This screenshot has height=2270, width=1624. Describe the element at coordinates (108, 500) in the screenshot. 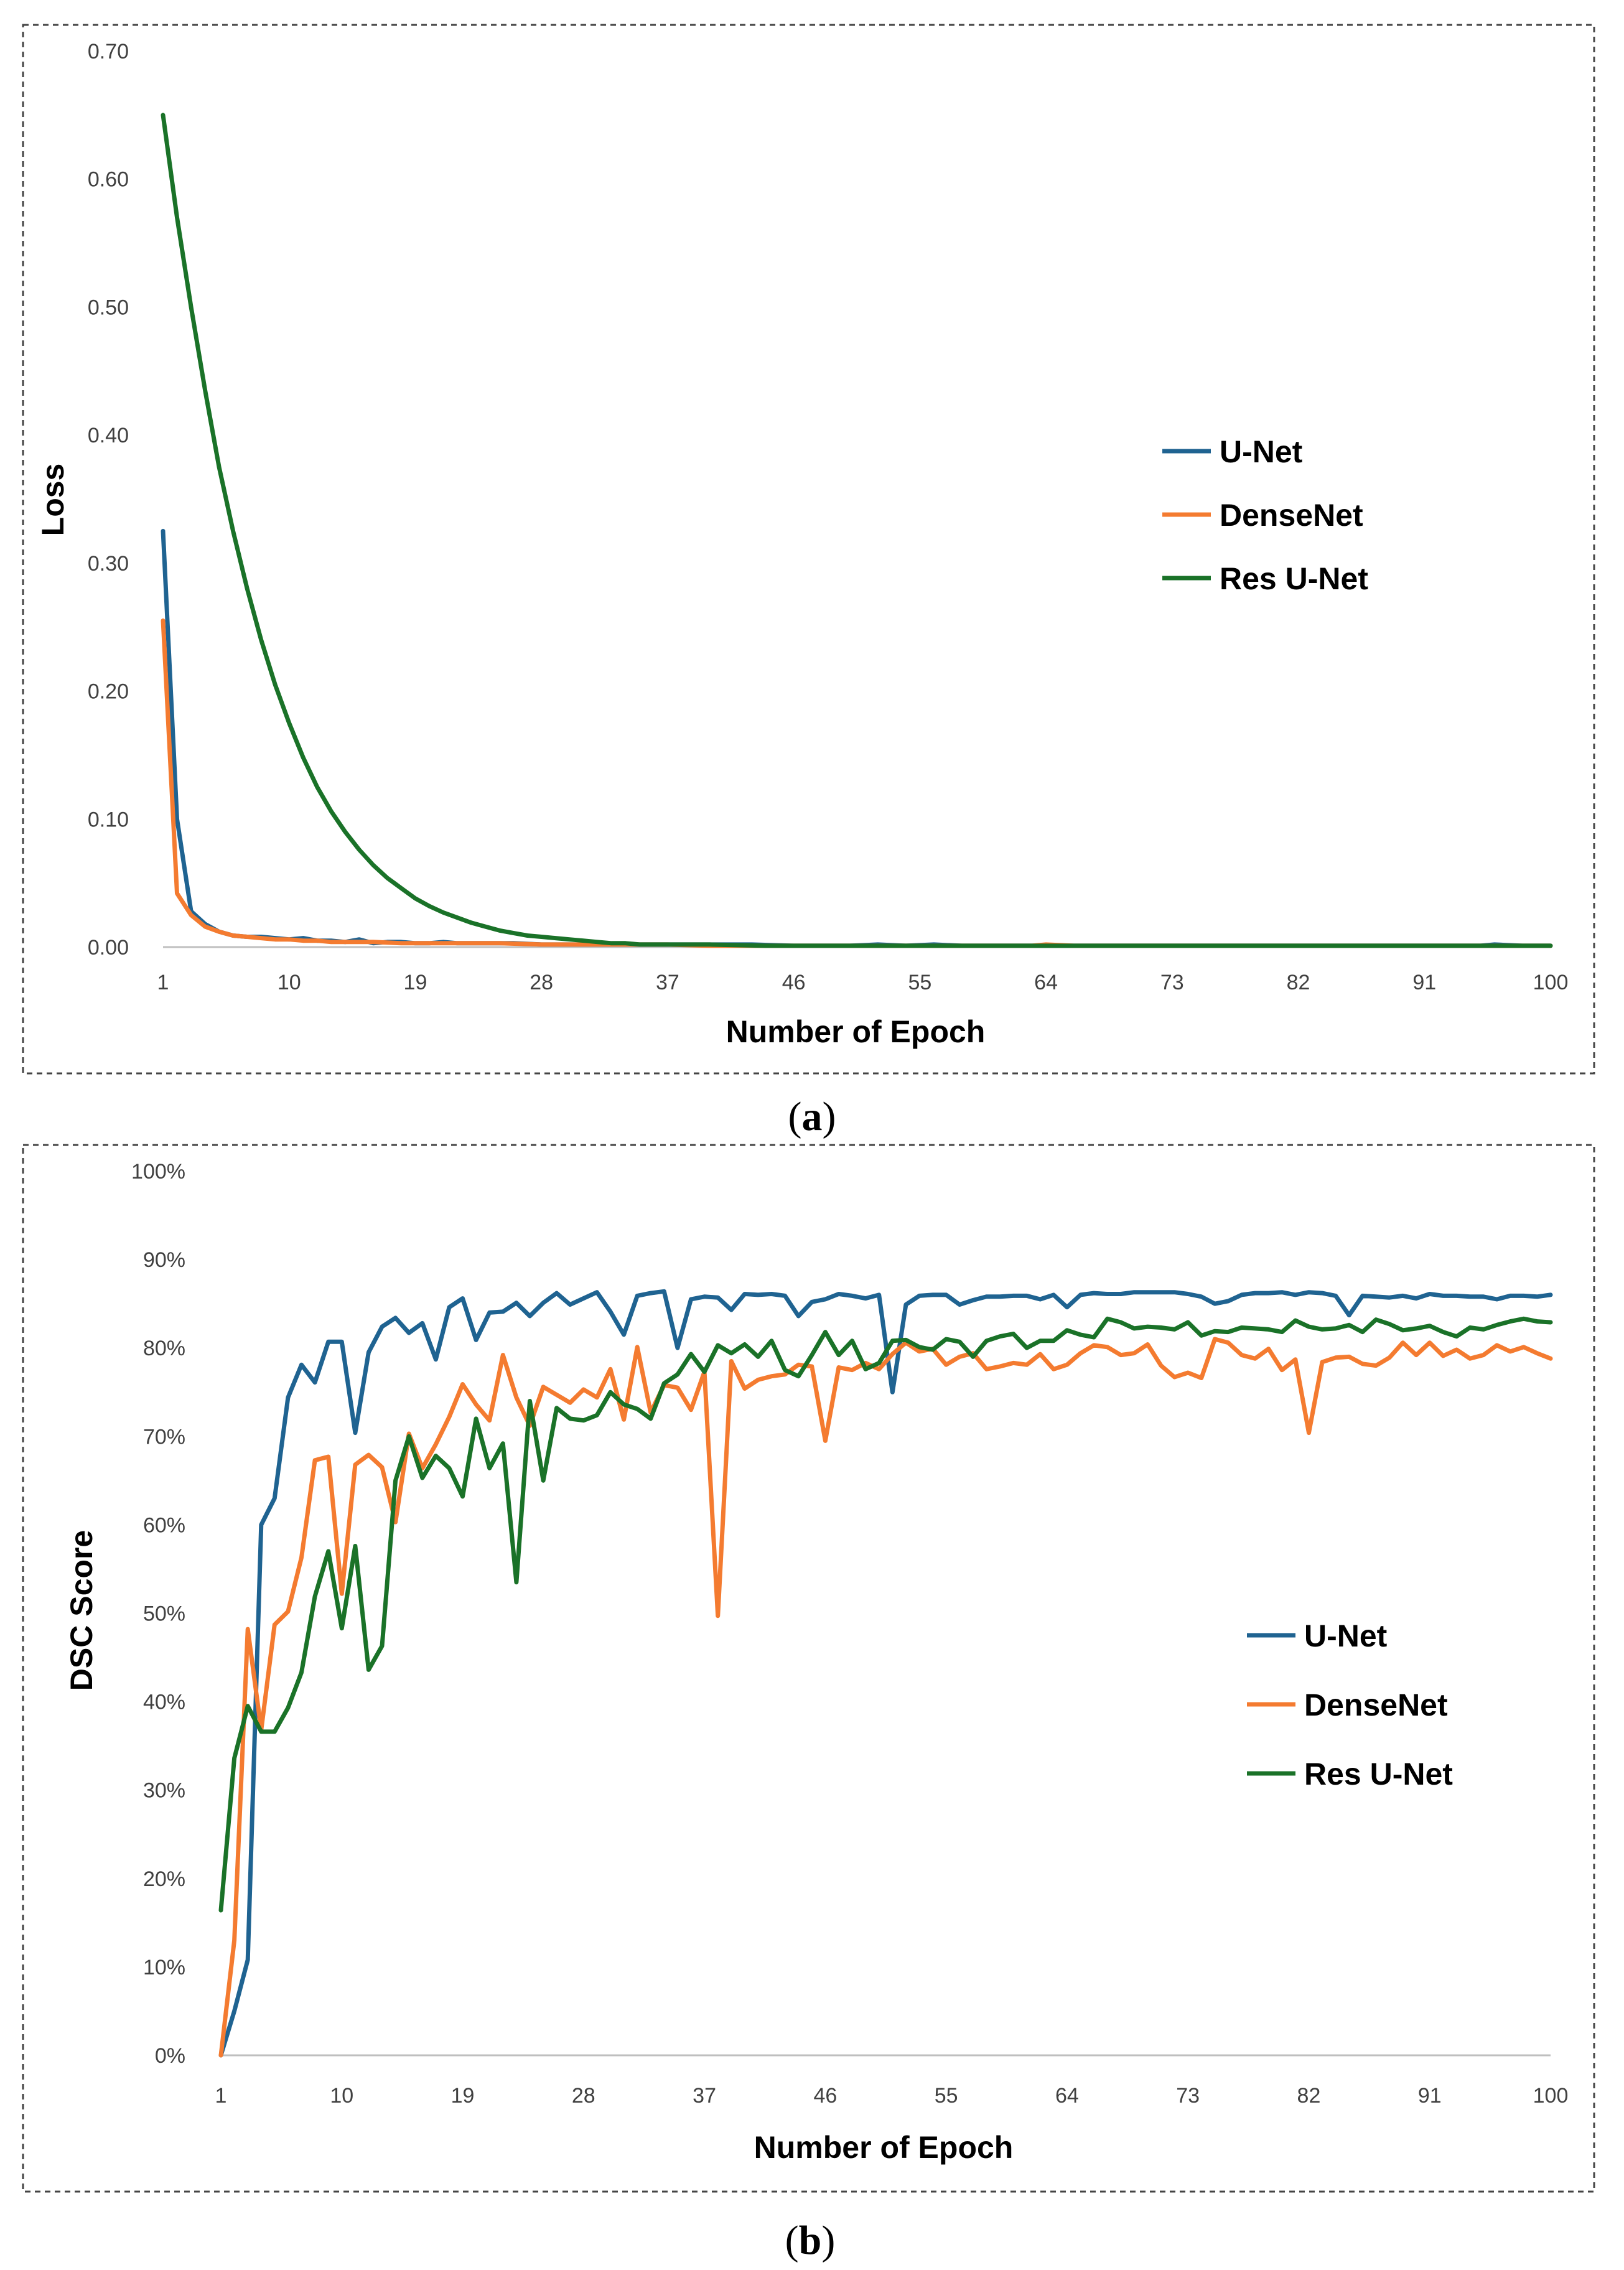

I see `panel-a-y-ticks: 0.00 0.10 0.20 0.30 0.40 0.50 0.60 0.70` at that location.